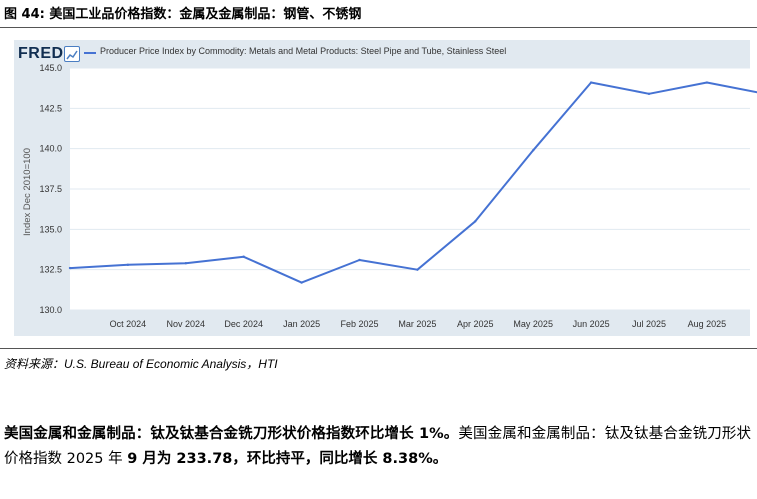  What do you see at coordinates (475, 324) in the screenshot?
I see `x-tick-label: Apr 2025` at bounding box center [475, 324].